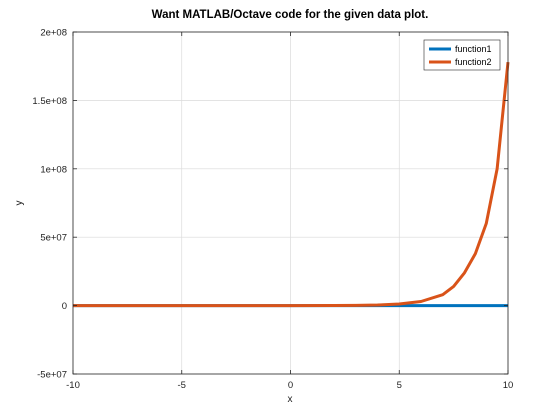 The image size is (560, 420). What do you see at coordinates (290, 385) in the screenshot?
I see `x-tick-label: 0` at bounding box center [290, 385].